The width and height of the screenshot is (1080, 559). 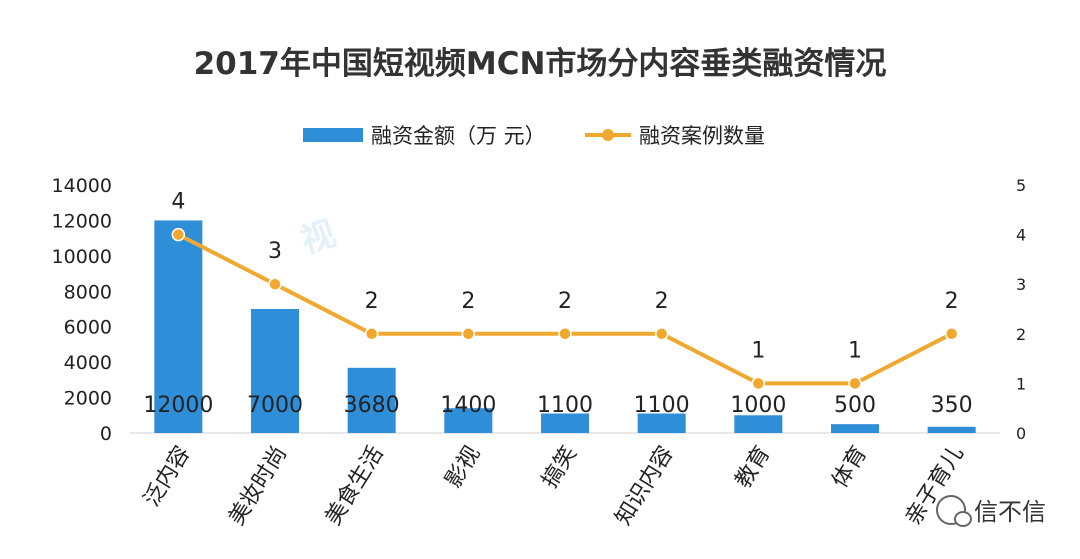 I want to click on y2-tick-label: 1, so click(x=1021, y=383).